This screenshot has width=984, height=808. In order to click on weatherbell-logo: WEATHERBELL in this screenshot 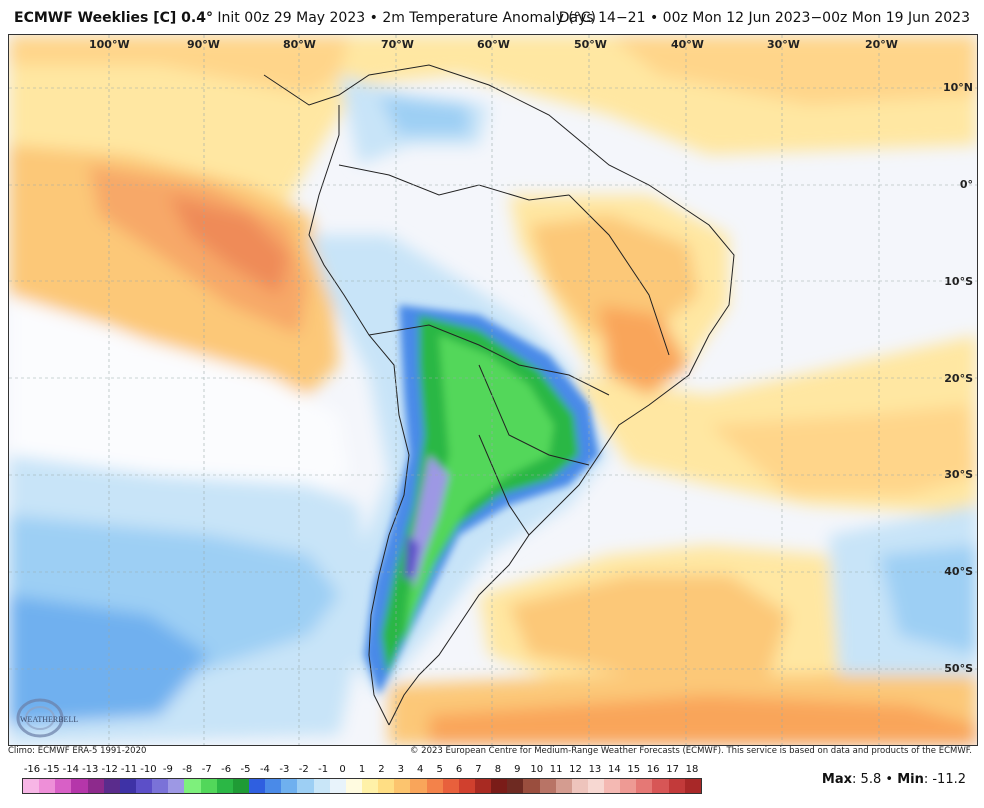, I will do `click(47, 718)`.